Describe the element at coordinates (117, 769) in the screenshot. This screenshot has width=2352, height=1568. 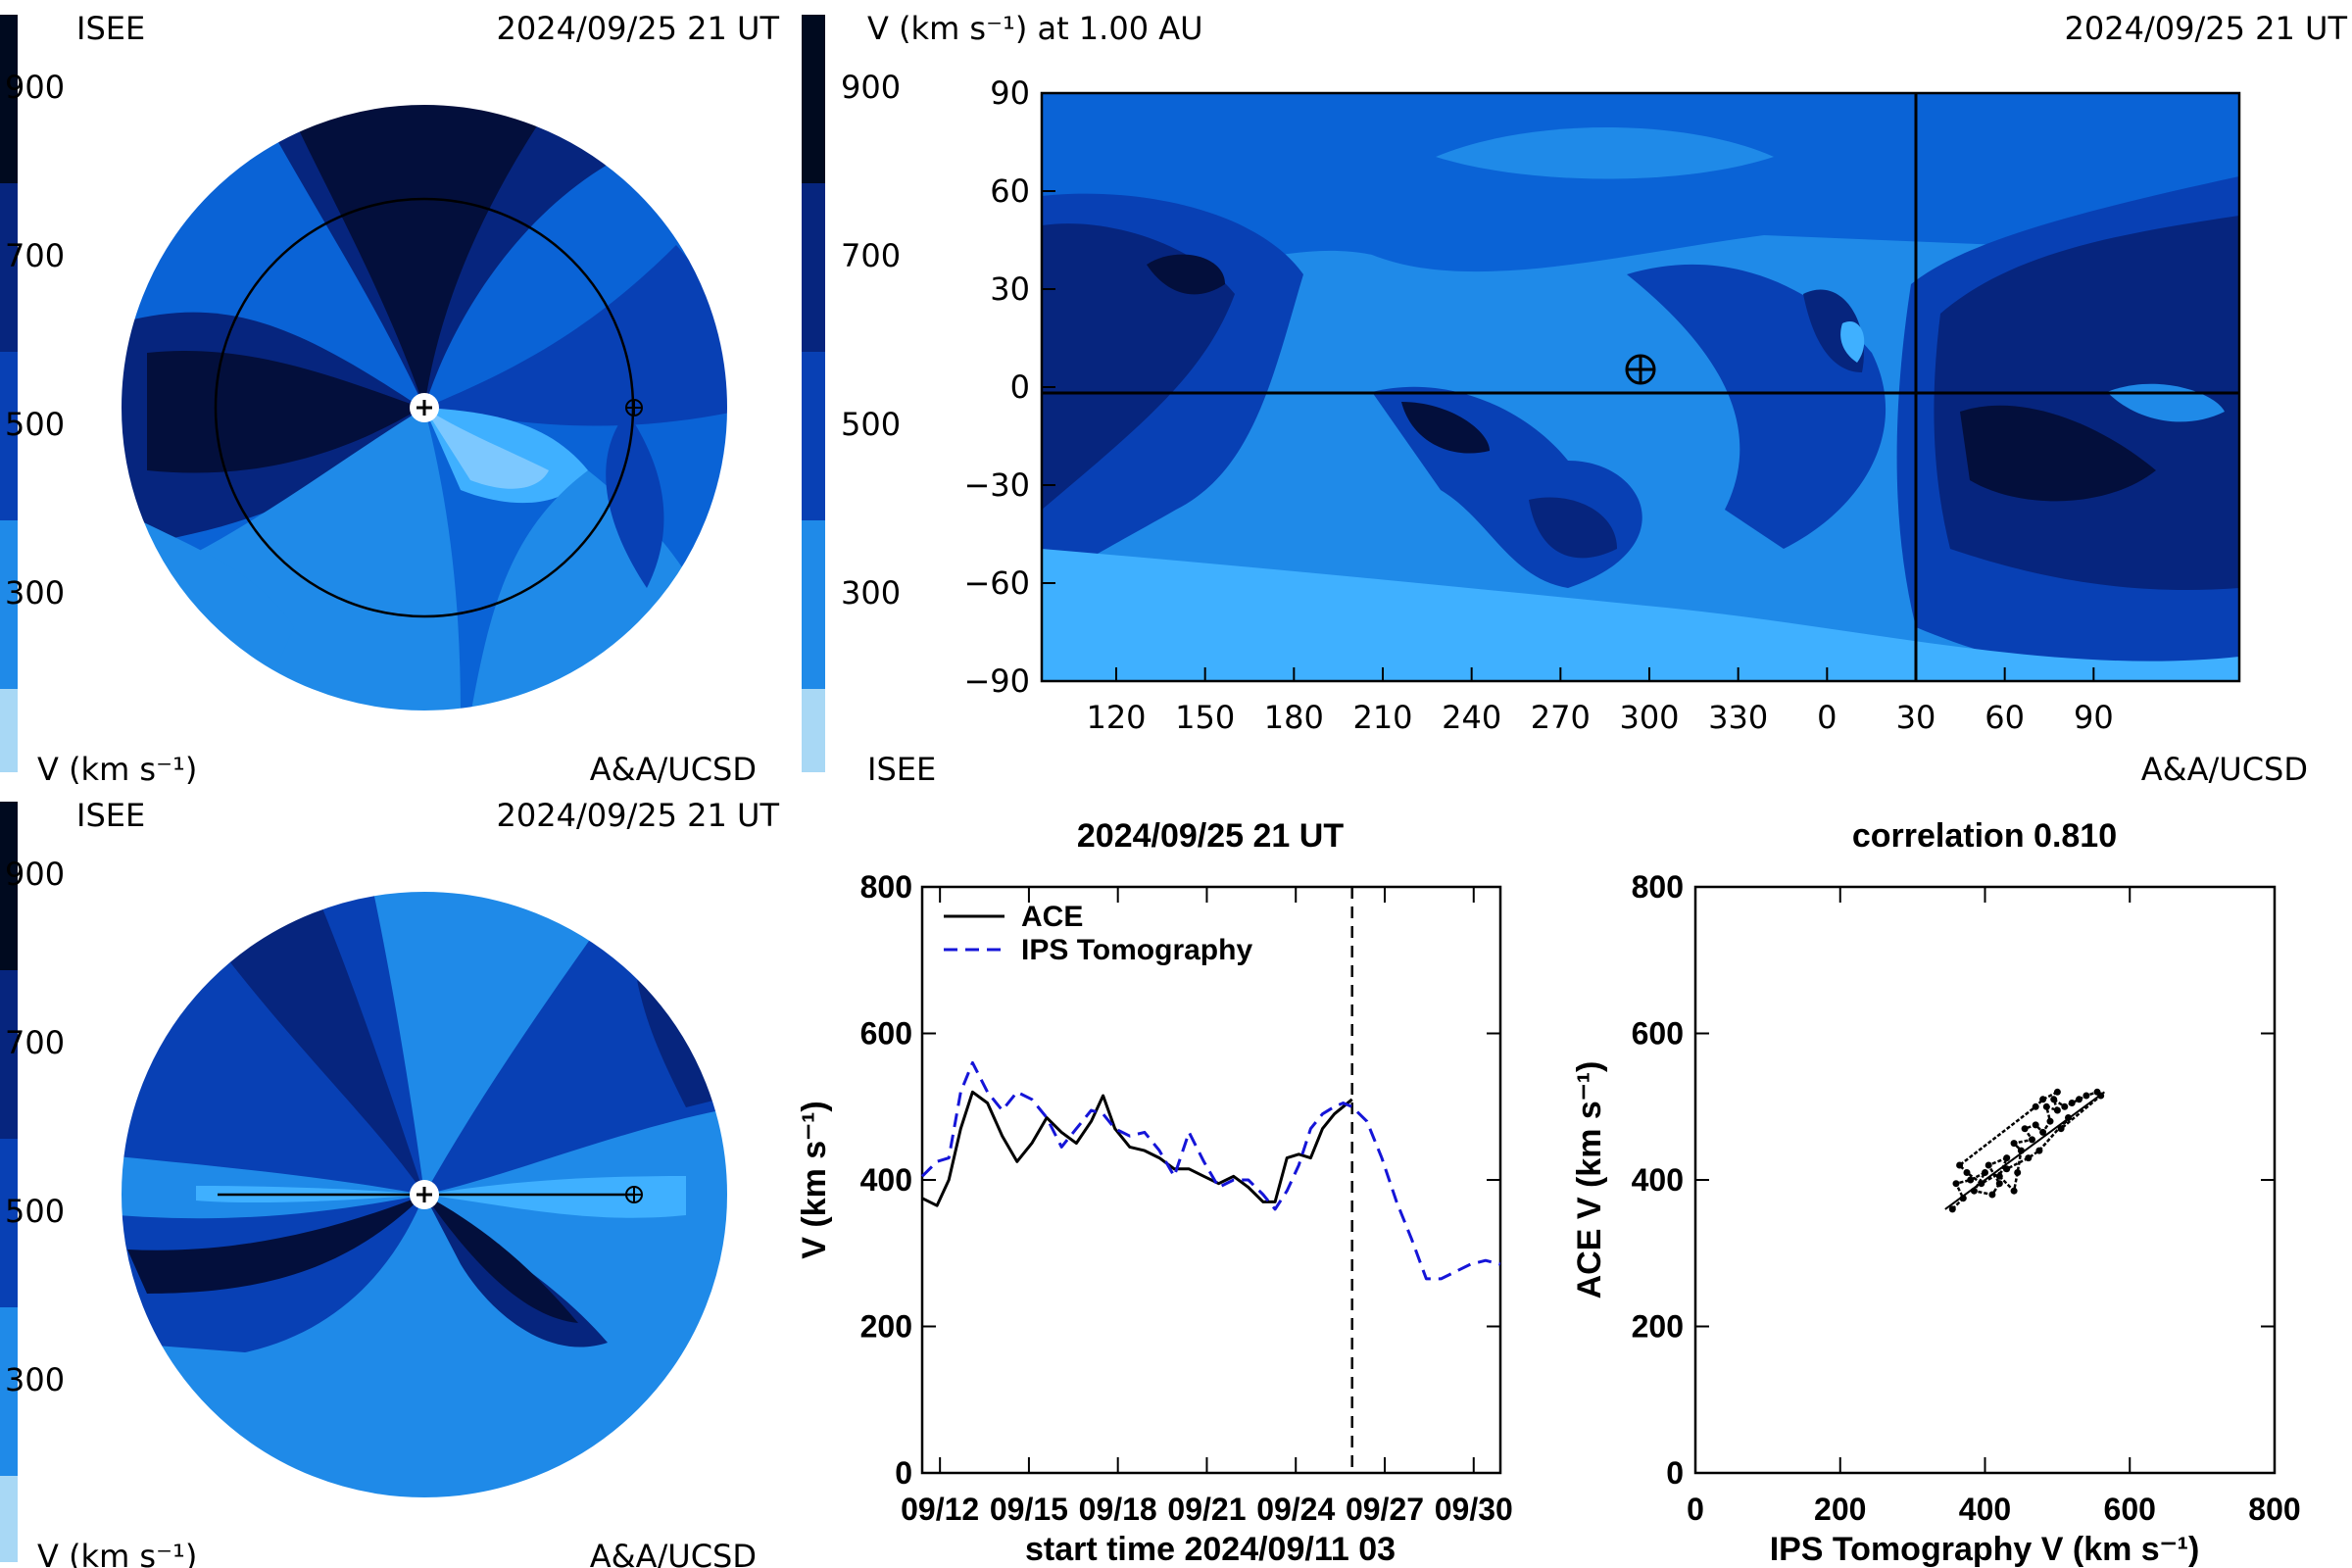
I see `ecliptic-bottom-left: V (km s⁻¹)` at that location.